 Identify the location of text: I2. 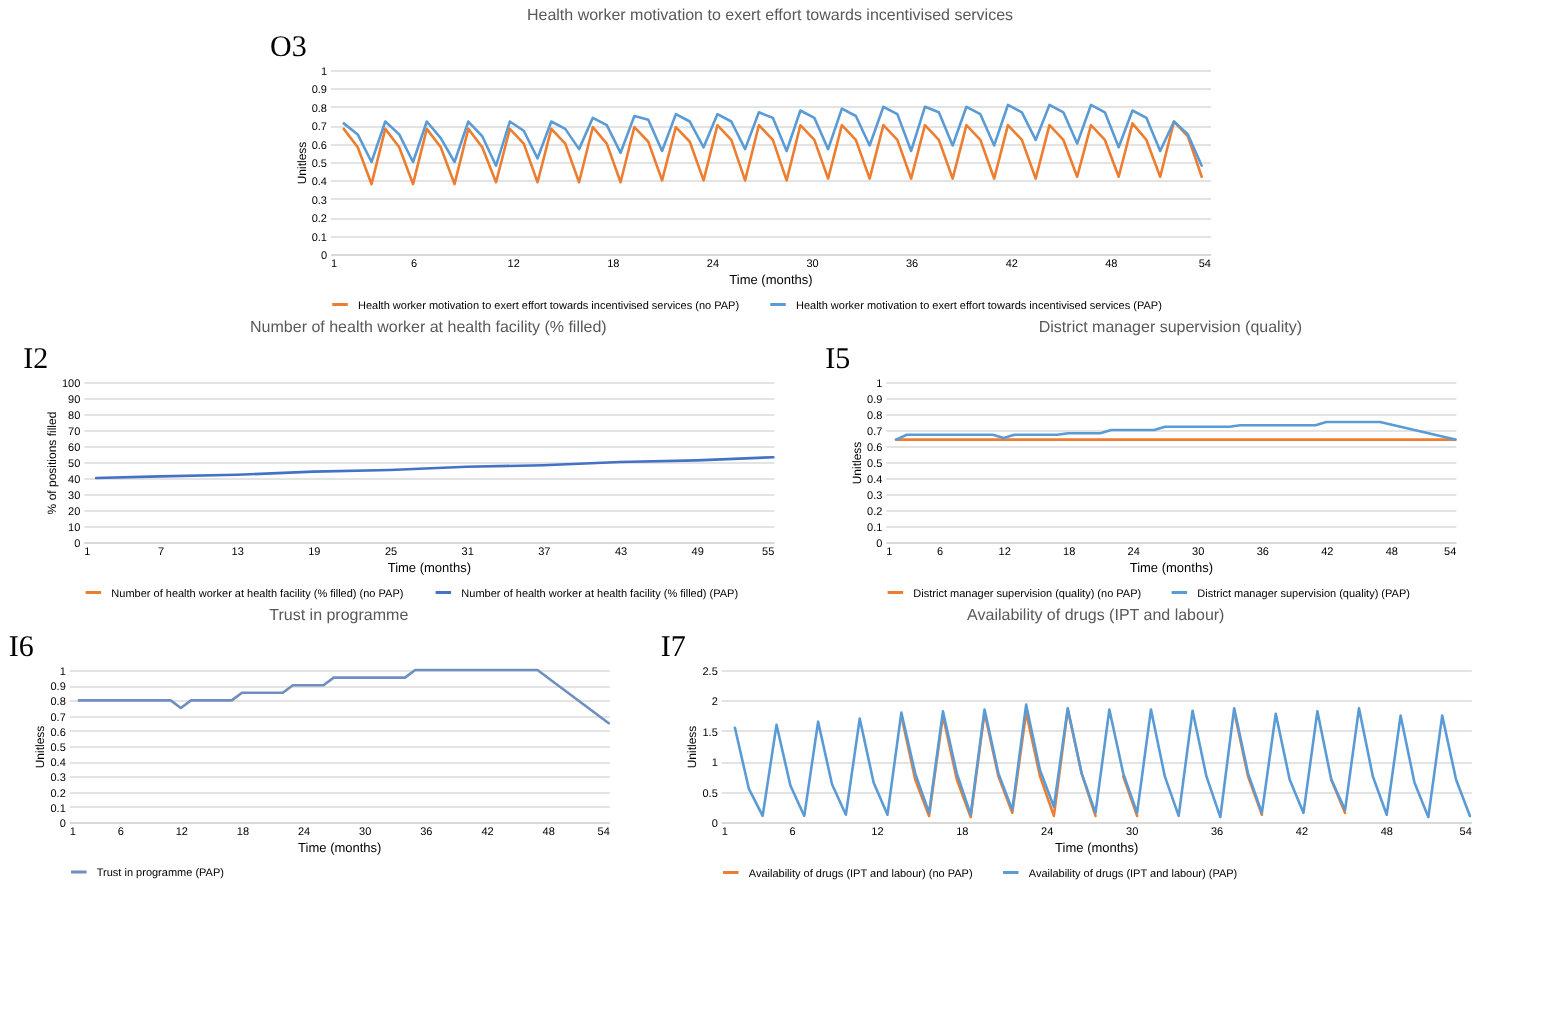
(36, 360).